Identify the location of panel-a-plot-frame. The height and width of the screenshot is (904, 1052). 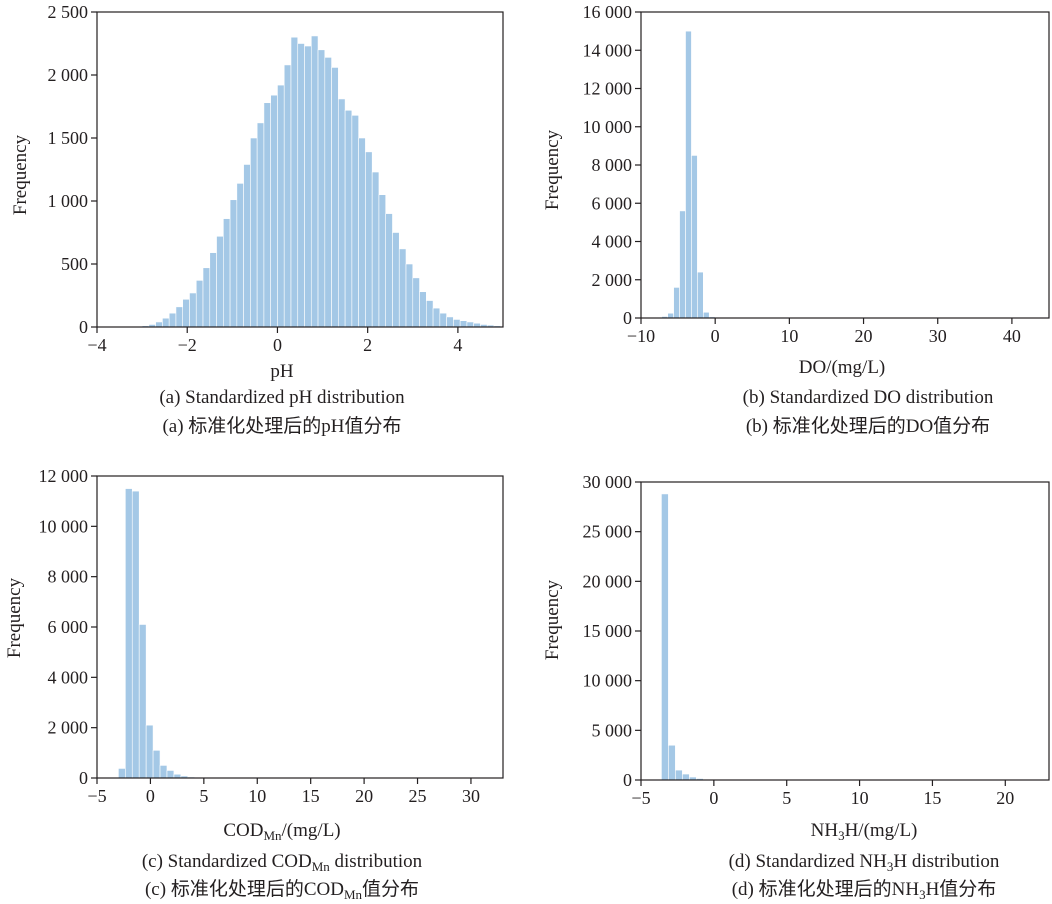
(300, 169).